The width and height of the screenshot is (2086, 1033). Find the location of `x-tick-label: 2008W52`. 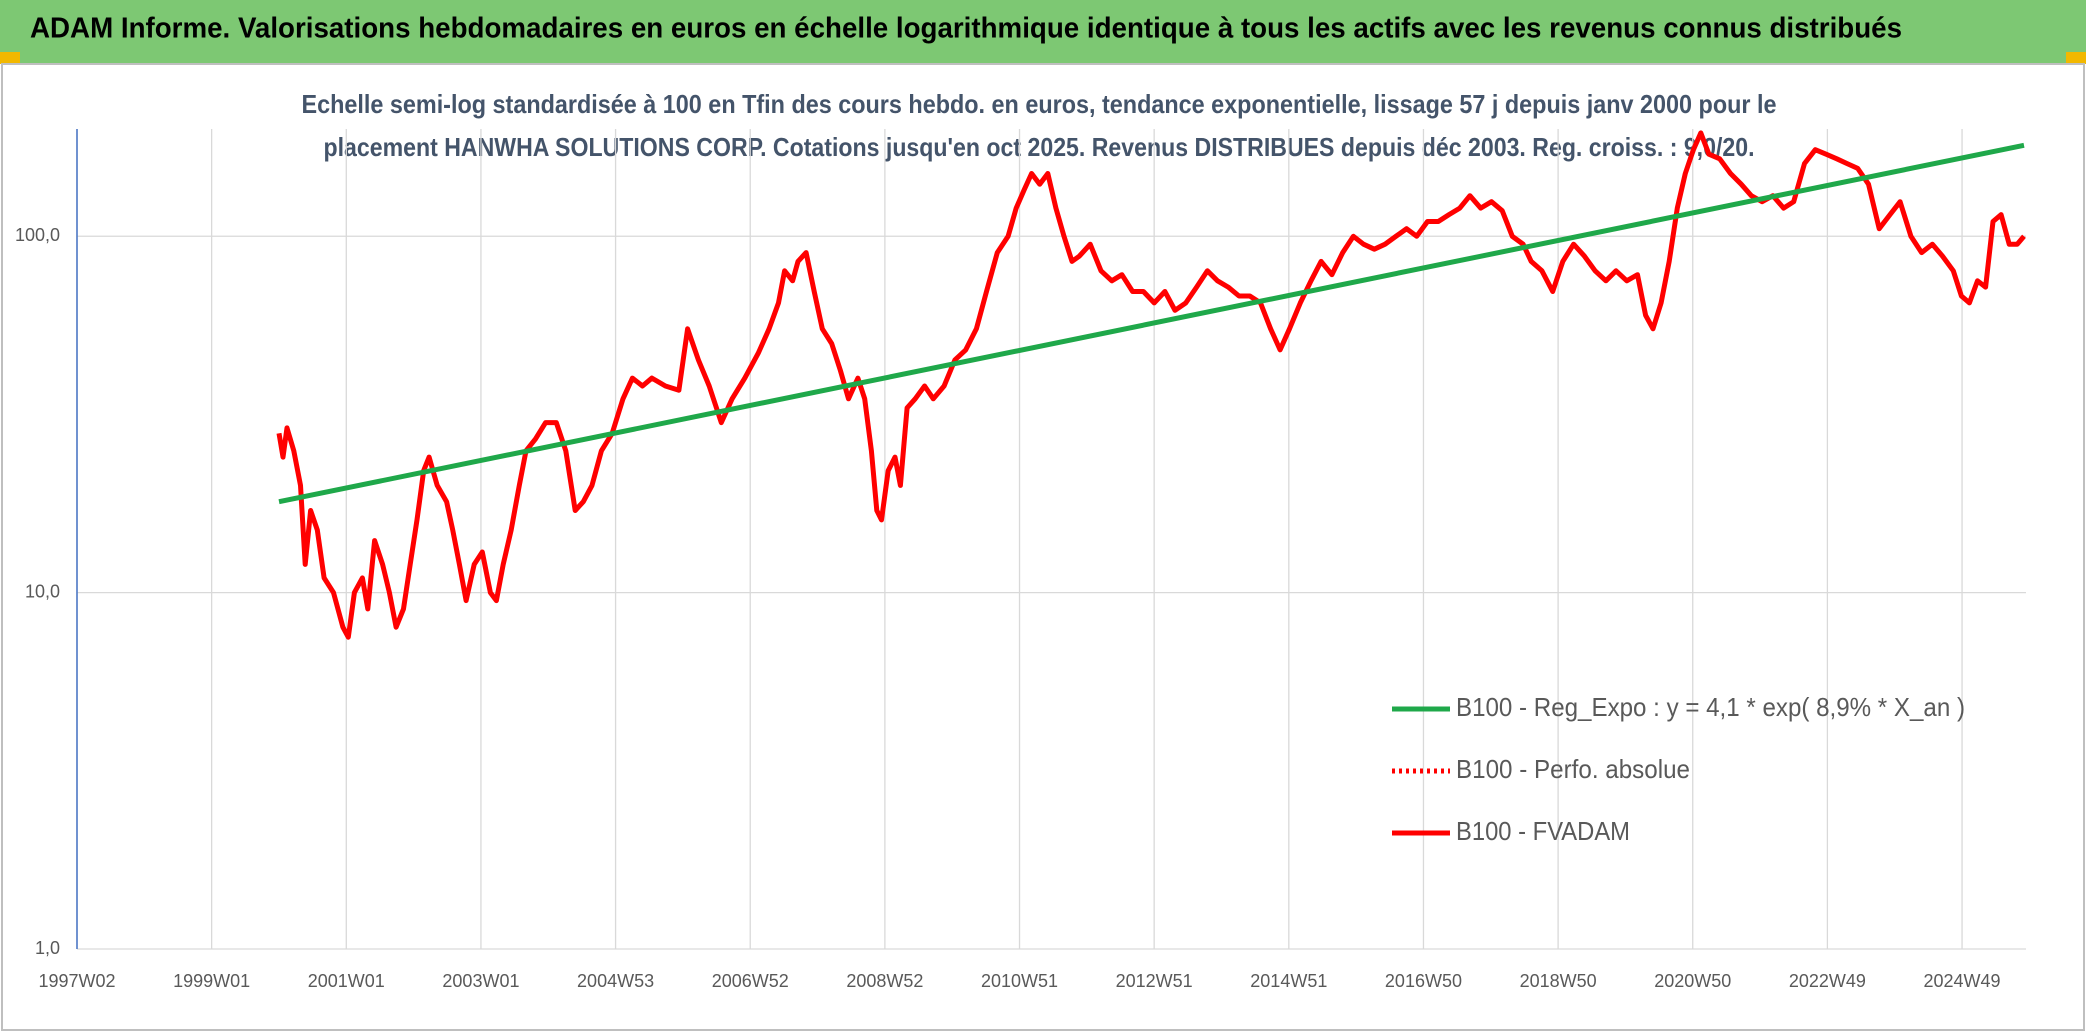

x-tick-label: 2008W52 is located at coordinates (884, 981).